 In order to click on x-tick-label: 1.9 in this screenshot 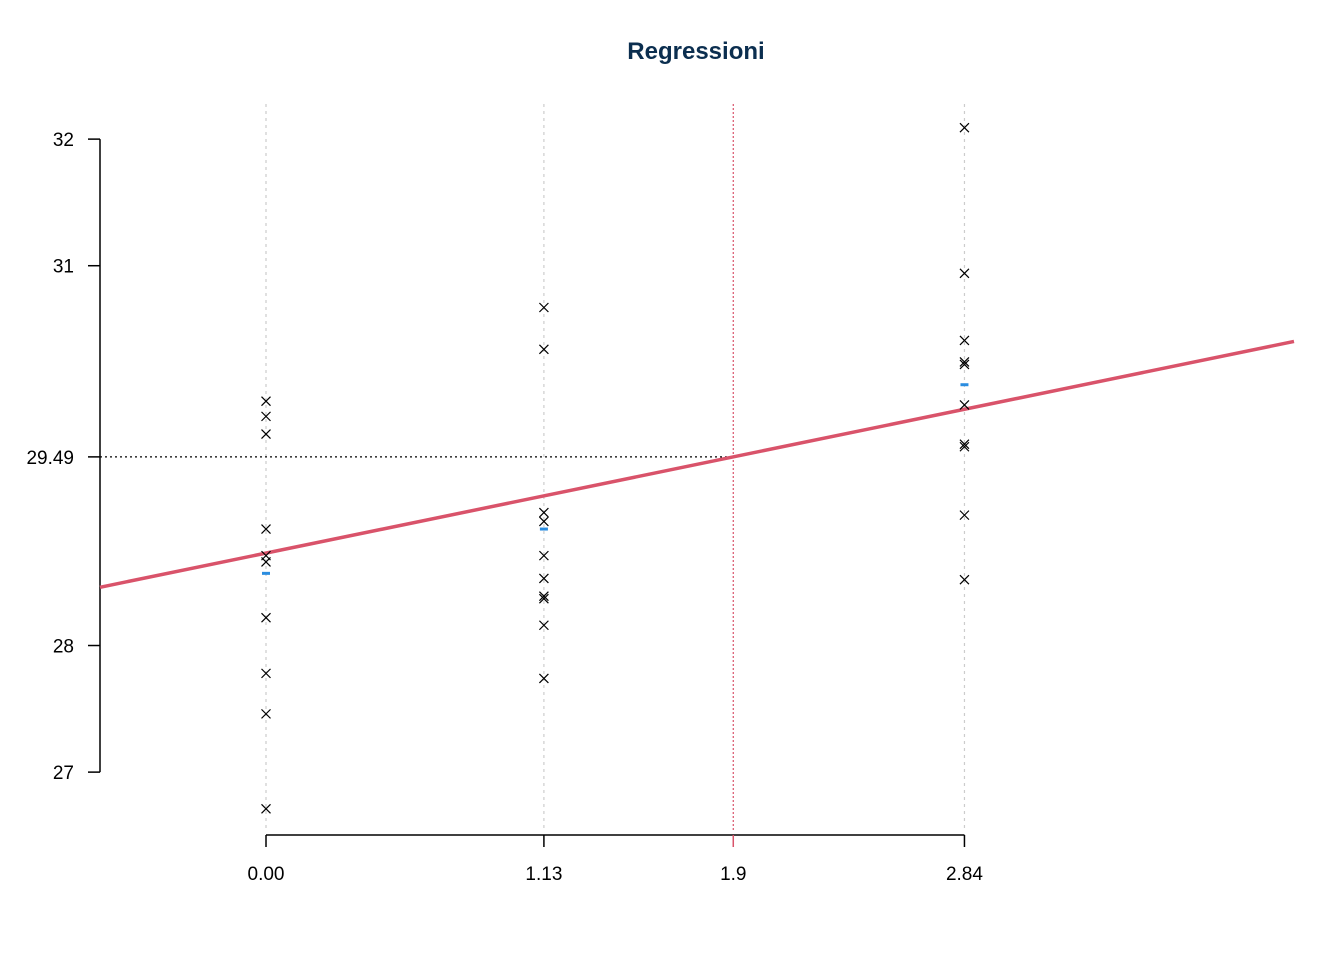, I will do `click(733, 874)`.